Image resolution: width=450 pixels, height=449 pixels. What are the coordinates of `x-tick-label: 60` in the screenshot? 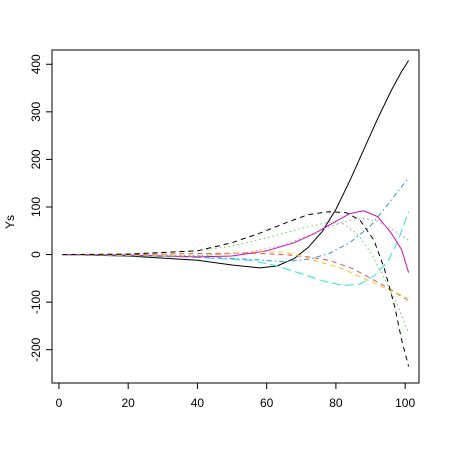 It's located at (267, 403).